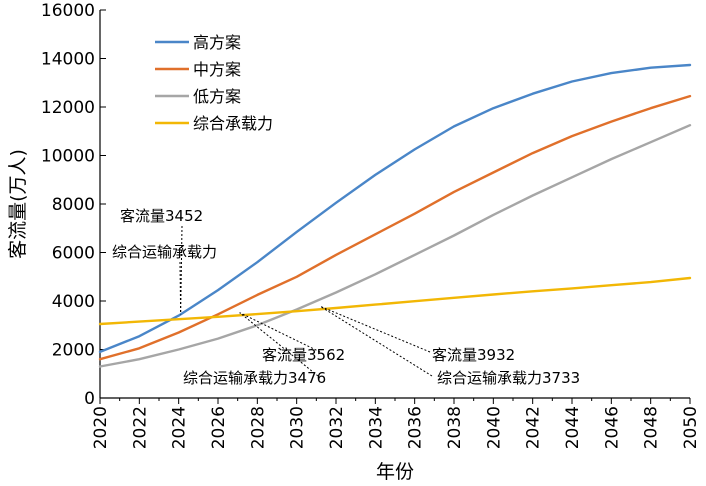 This screenshot has height=486, width=706. What do you see at coordinates (101, 427) in the screenshot?
I see `x-tick-label: 2020` at bounding box center [101, 427].